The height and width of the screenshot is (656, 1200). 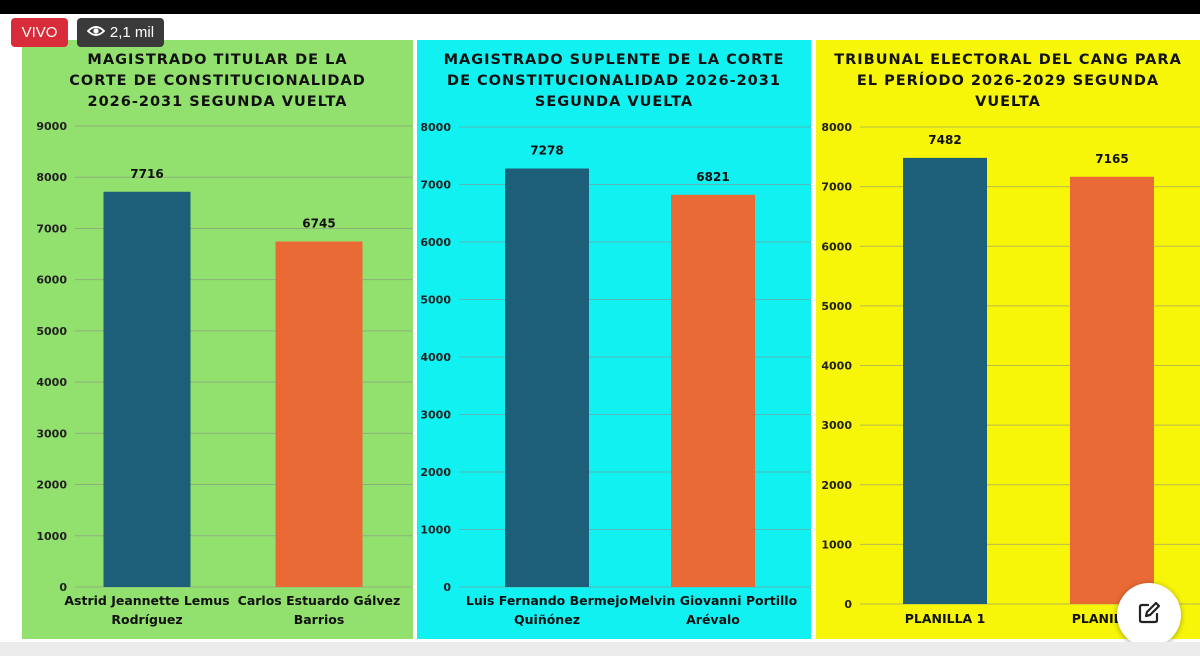 I want to click on edit-button, so click(x=1149, y=615).